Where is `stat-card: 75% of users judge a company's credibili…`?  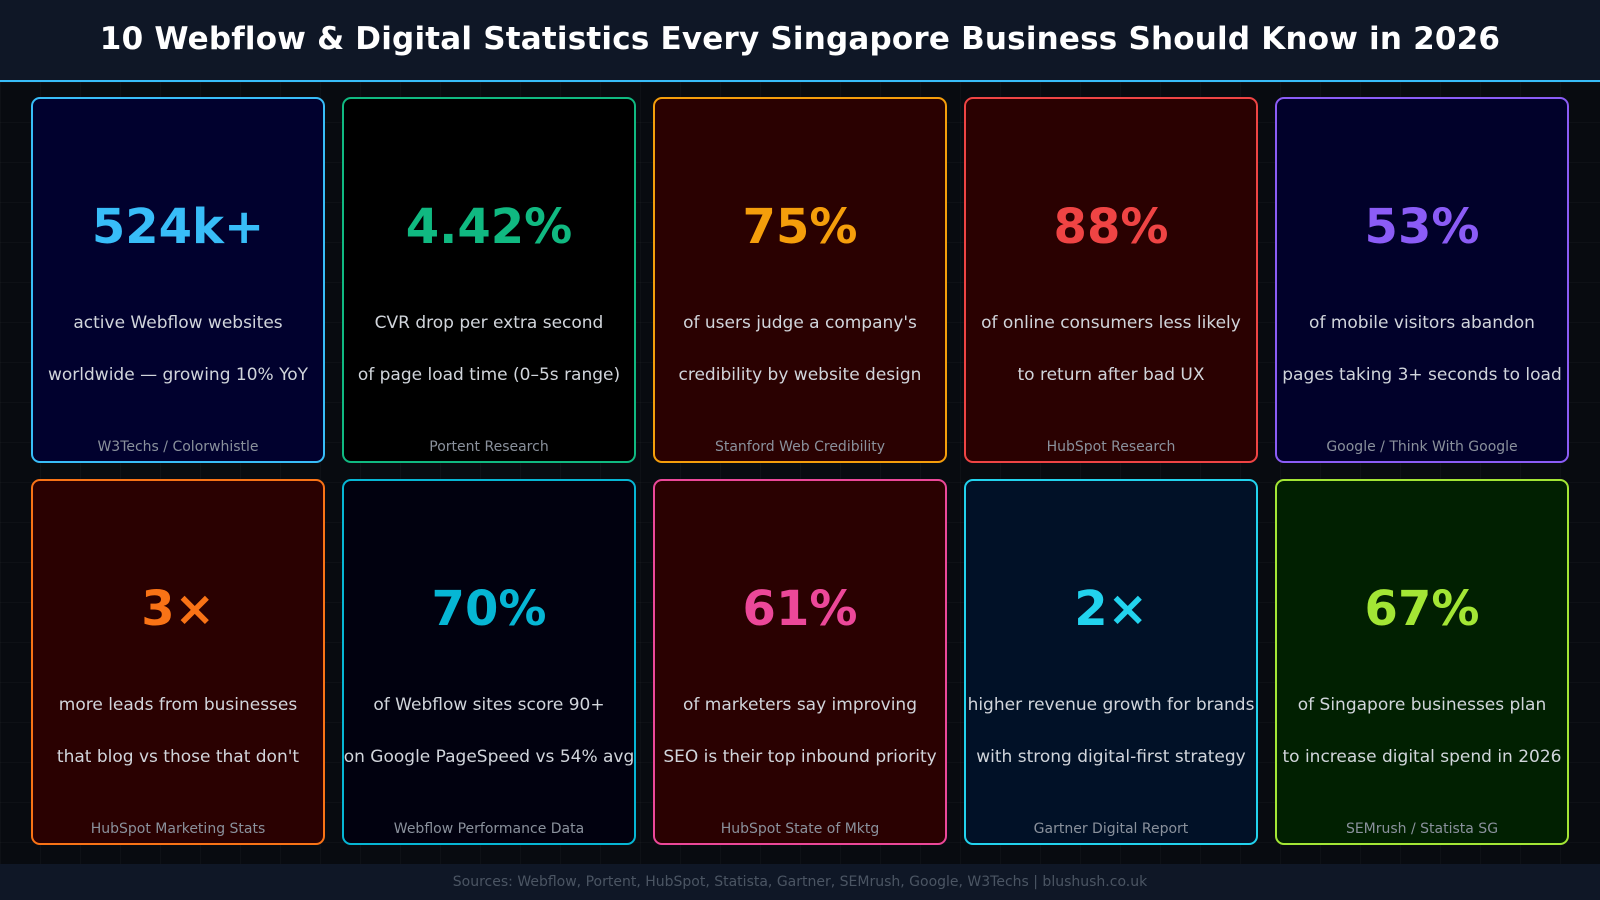
stat-card: 75% of users judge a company's credibili… is located at coordinates (800, 280).